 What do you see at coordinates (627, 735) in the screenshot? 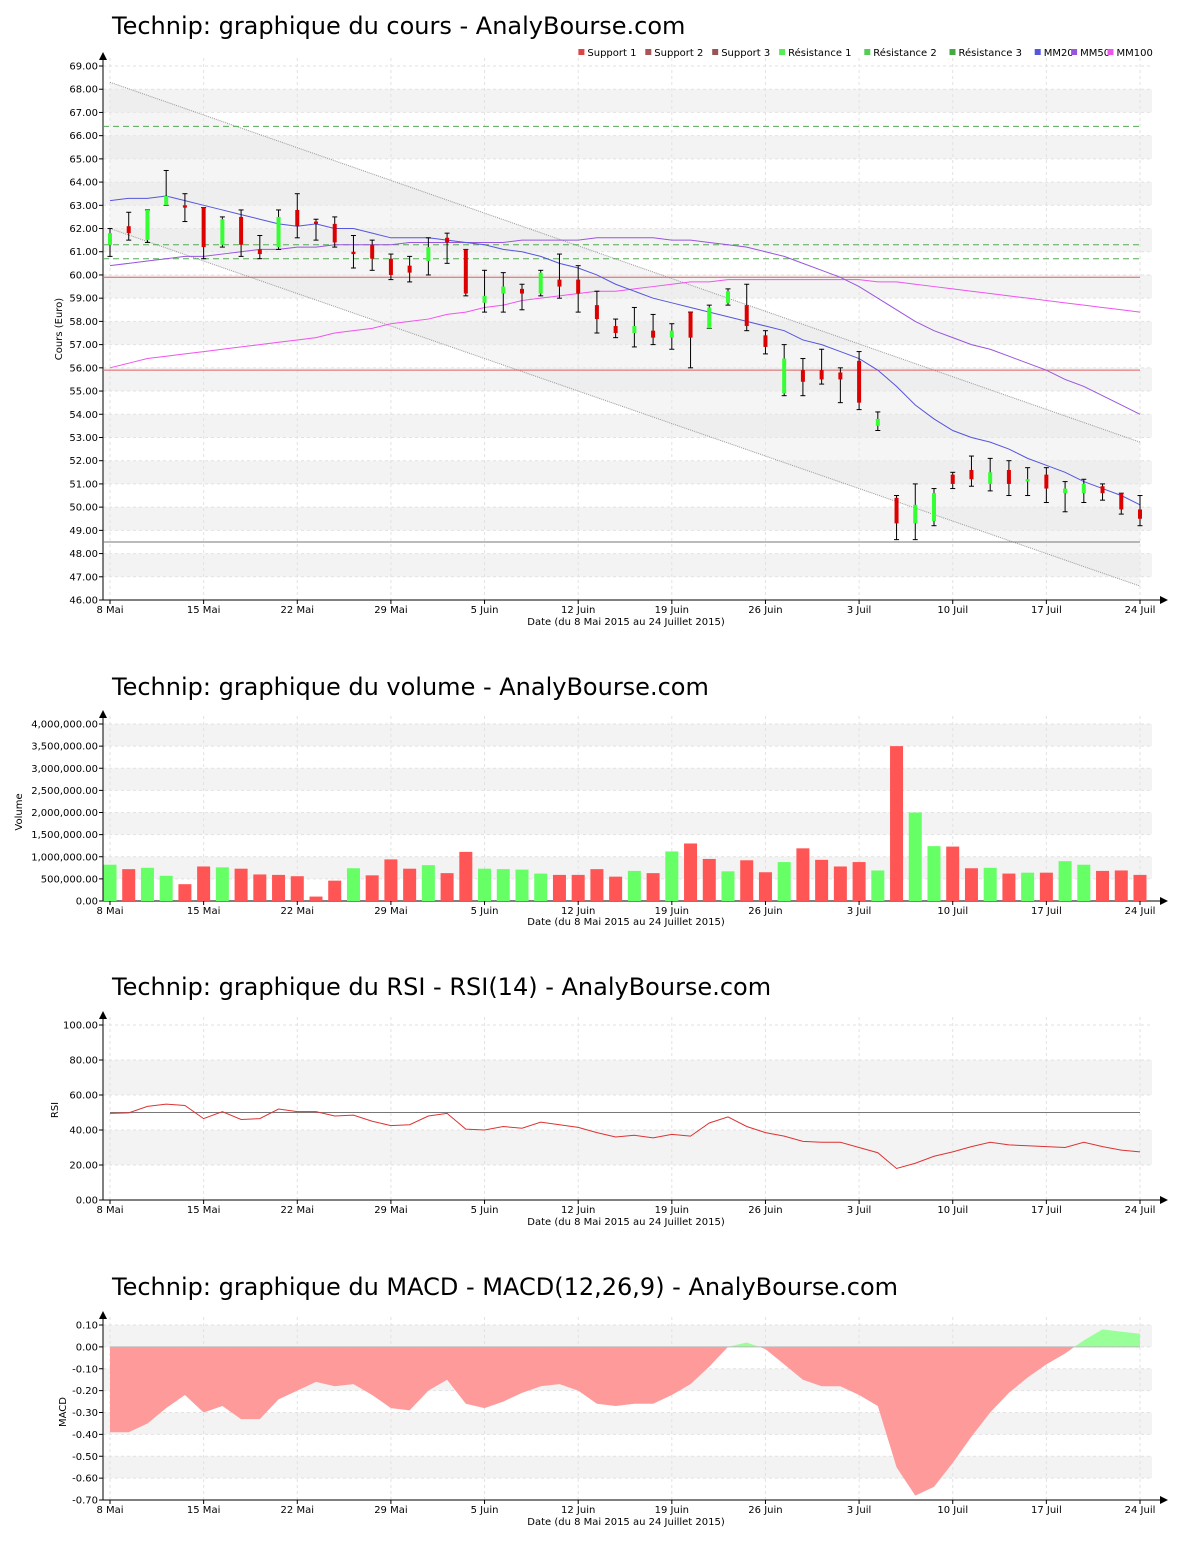
I see `volume-band` at bounding box center [627, 735].